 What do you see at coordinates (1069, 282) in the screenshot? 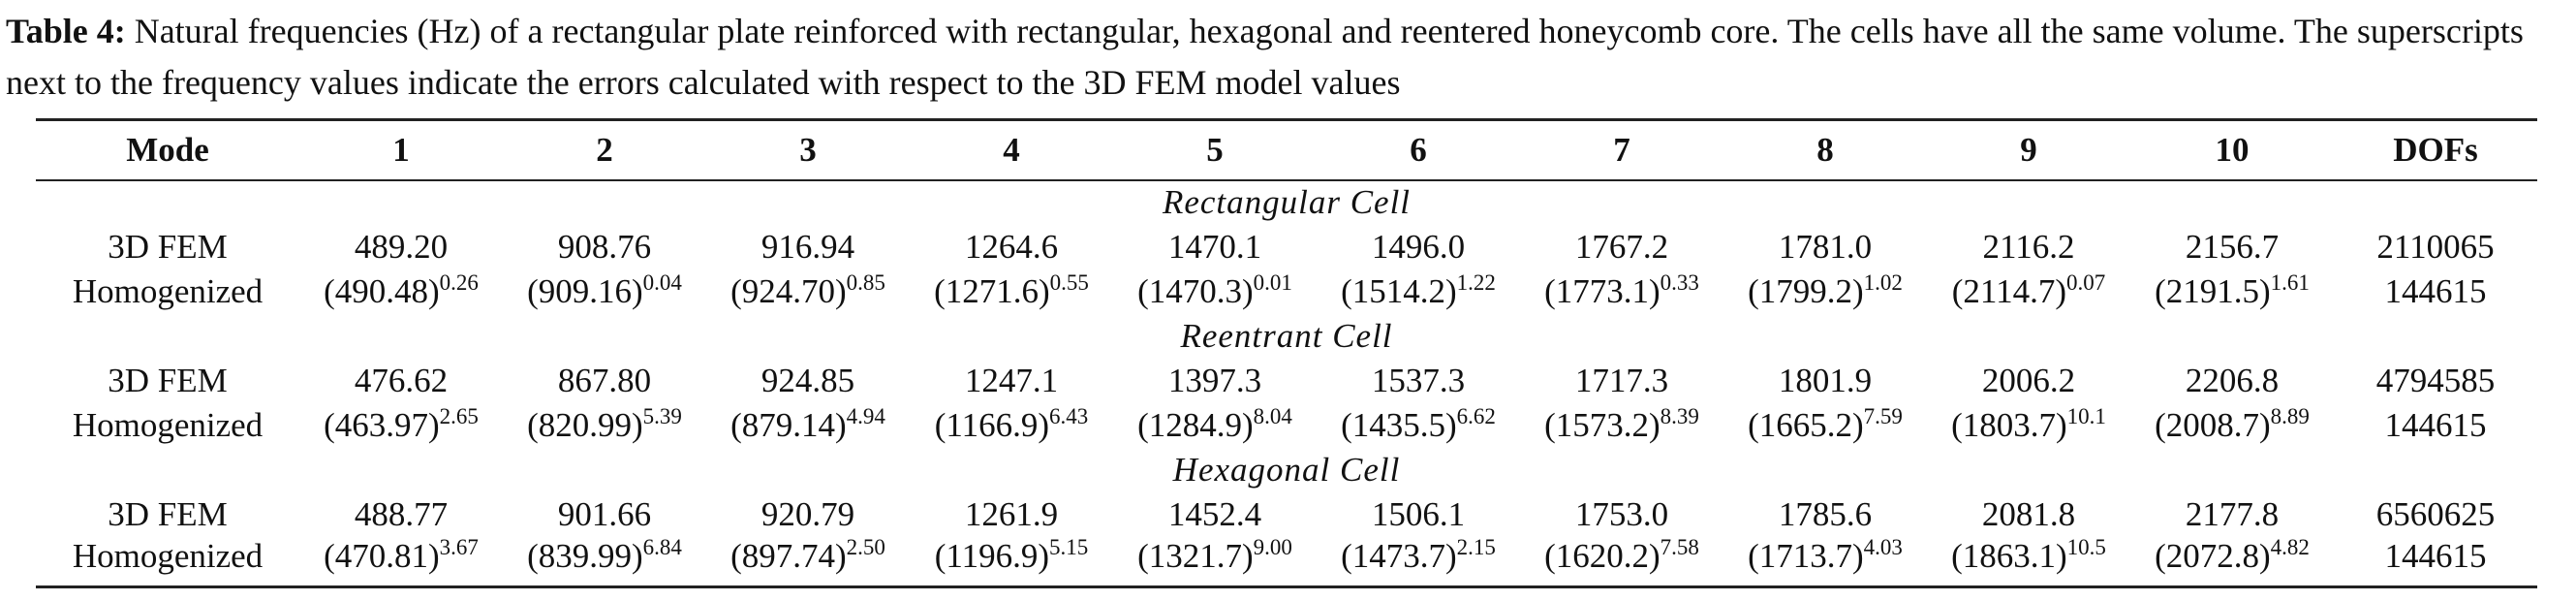
I see `error: 0.55` at bounding box center [1069, 282].